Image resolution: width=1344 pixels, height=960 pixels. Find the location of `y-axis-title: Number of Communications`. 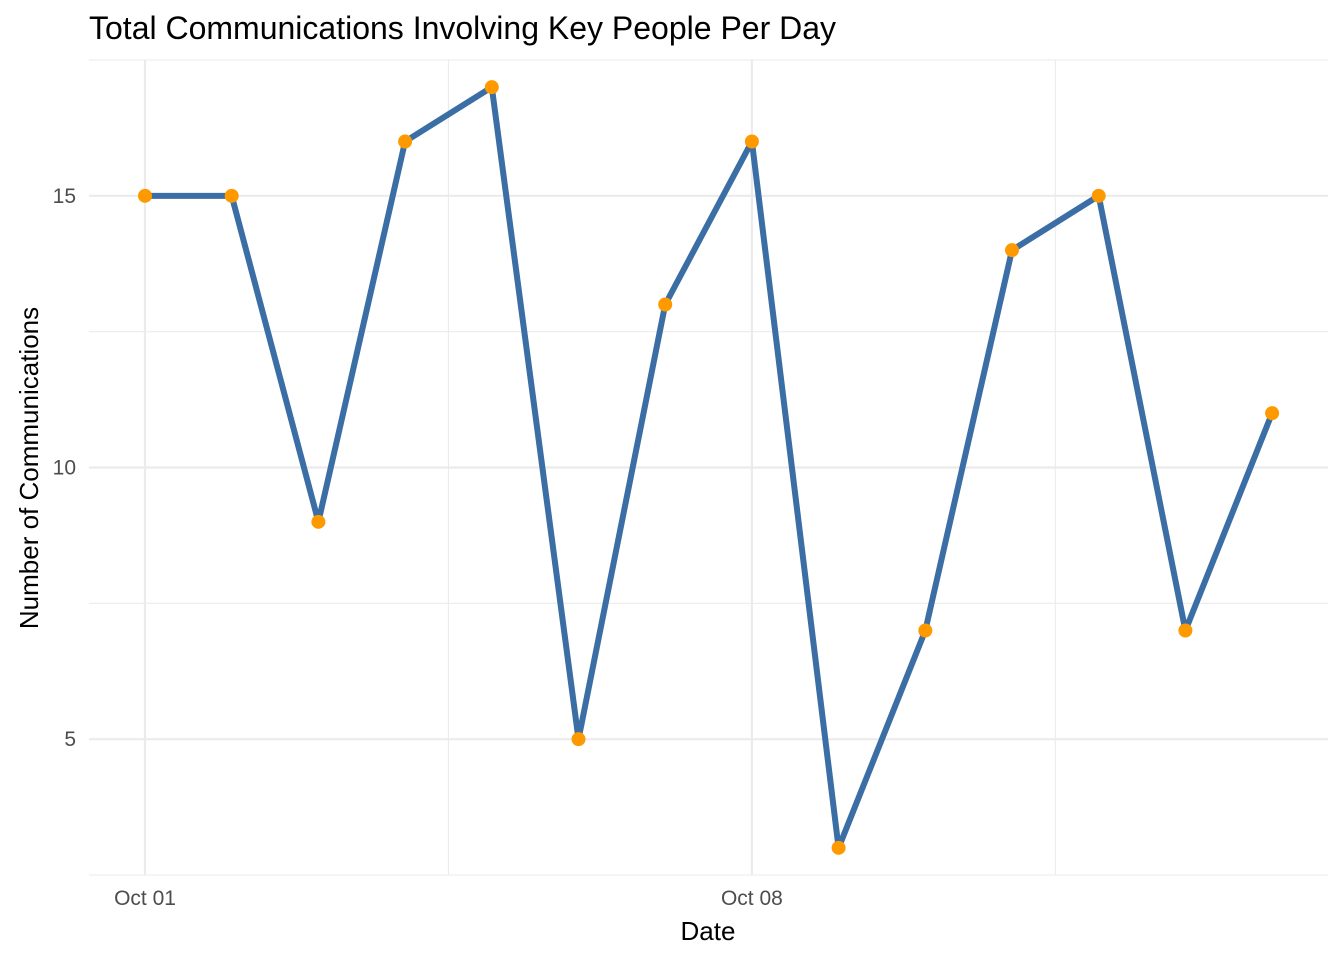

y-axis-title: Number of Communications is located at coordinates (29, 468).